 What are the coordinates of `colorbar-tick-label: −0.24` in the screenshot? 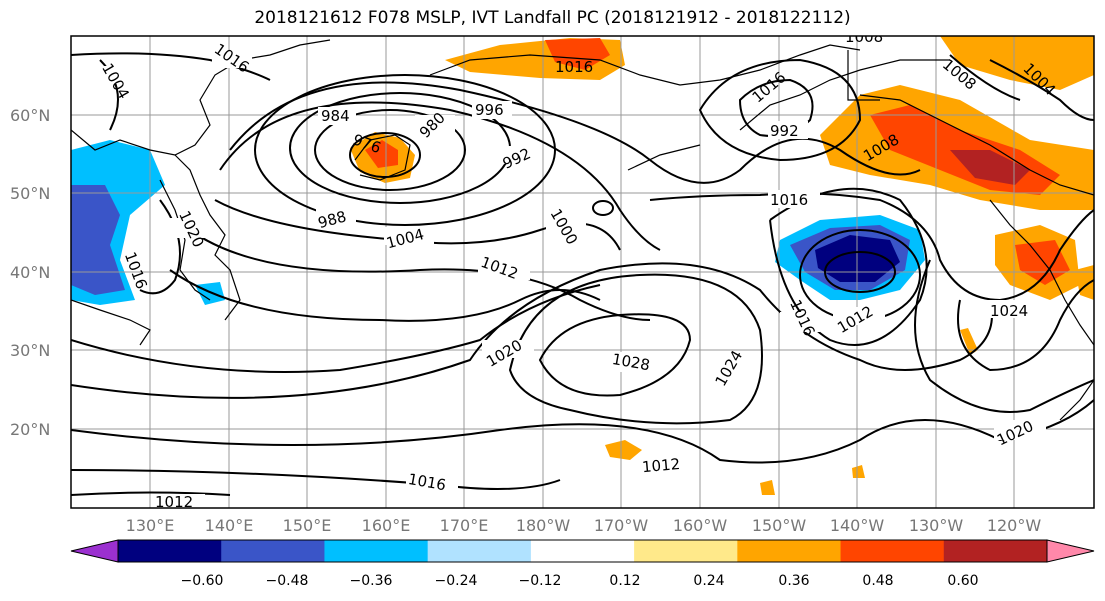 It's located at (456, 581).